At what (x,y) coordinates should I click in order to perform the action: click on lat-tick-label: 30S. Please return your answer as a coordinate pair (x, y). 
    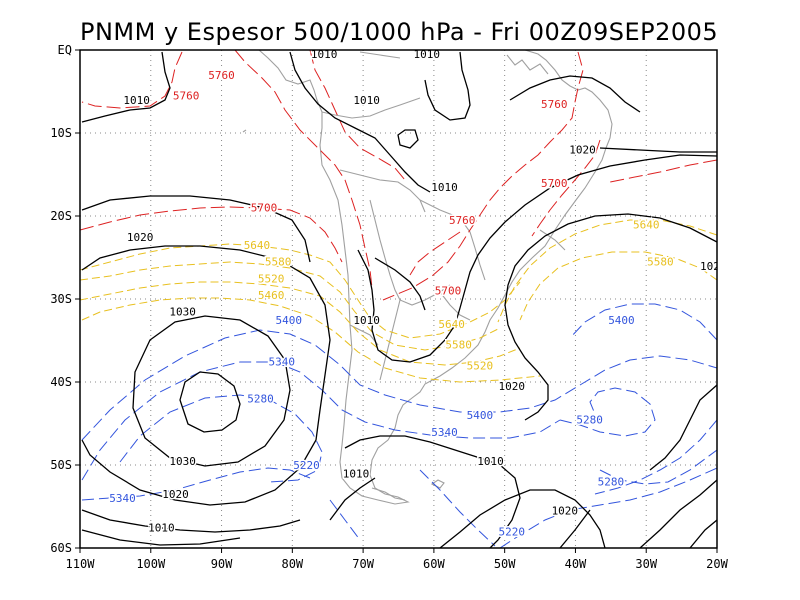
    Looking at the image, I should click on (61, 299).